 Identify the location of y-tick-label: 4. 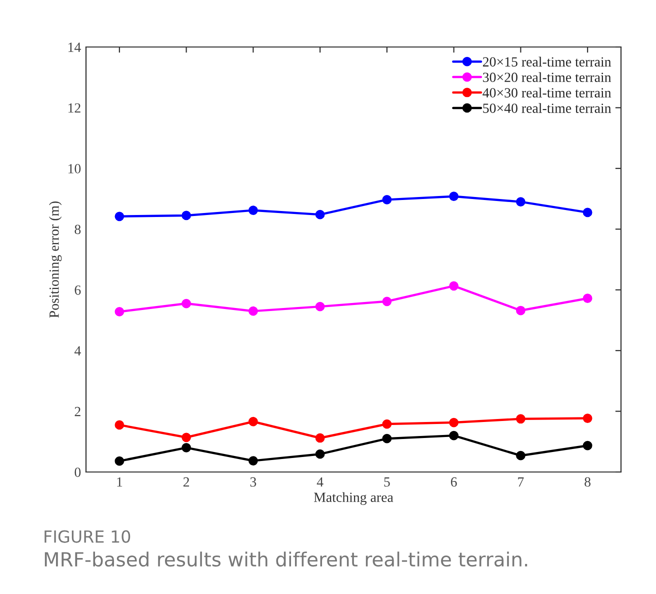
(77, 351).